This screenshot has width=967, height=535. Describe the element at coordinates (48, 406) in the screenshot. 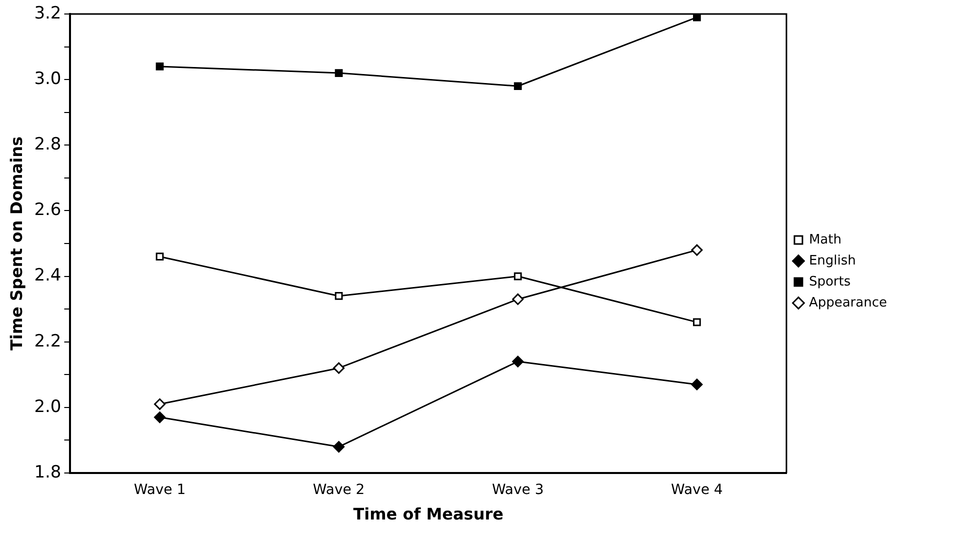

I see `text: 2.0` at that location.